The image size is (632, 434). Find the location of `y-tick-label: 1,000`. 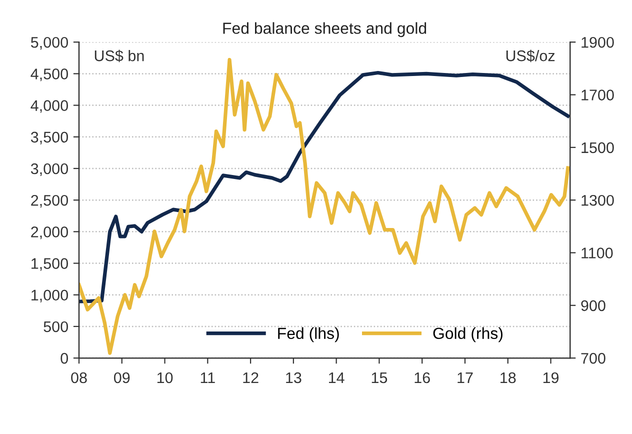

y-tick-label: 1,000 is located at coordinates (50, 296).